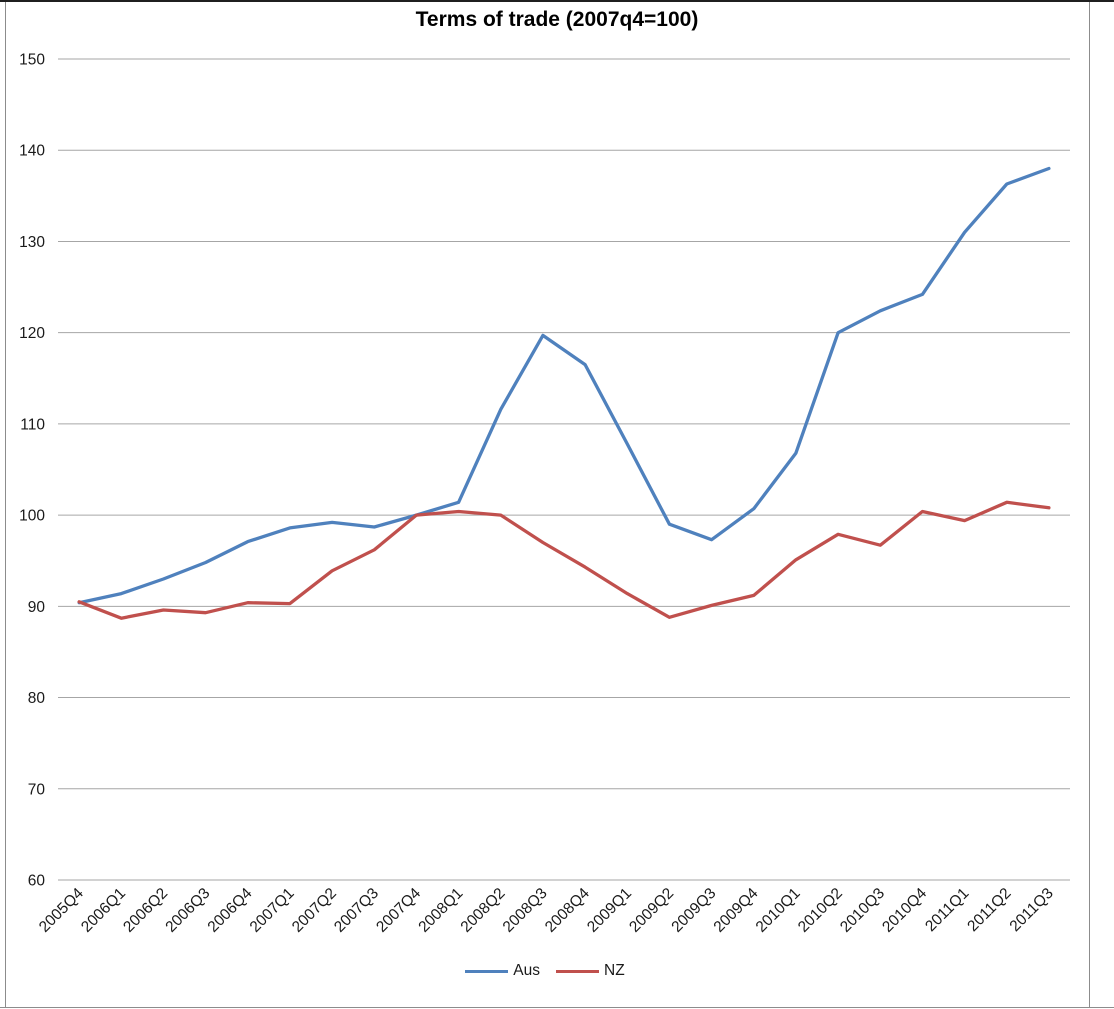 The height and width of the screenshot is (1009, 1114). What do you see at coordinates (557, 19) in the screenshot?
I see `chart-title: Terms of trade (2007q4=100)` at bounding box center [557, 19].